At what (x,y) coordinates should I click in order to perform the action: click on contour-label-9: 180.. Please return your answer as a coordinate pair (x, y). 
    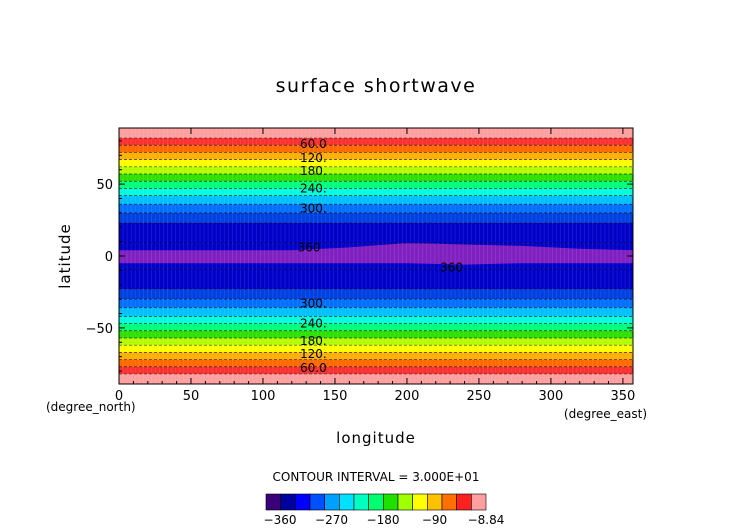
    Looking at the image, I should click on (313, 341).